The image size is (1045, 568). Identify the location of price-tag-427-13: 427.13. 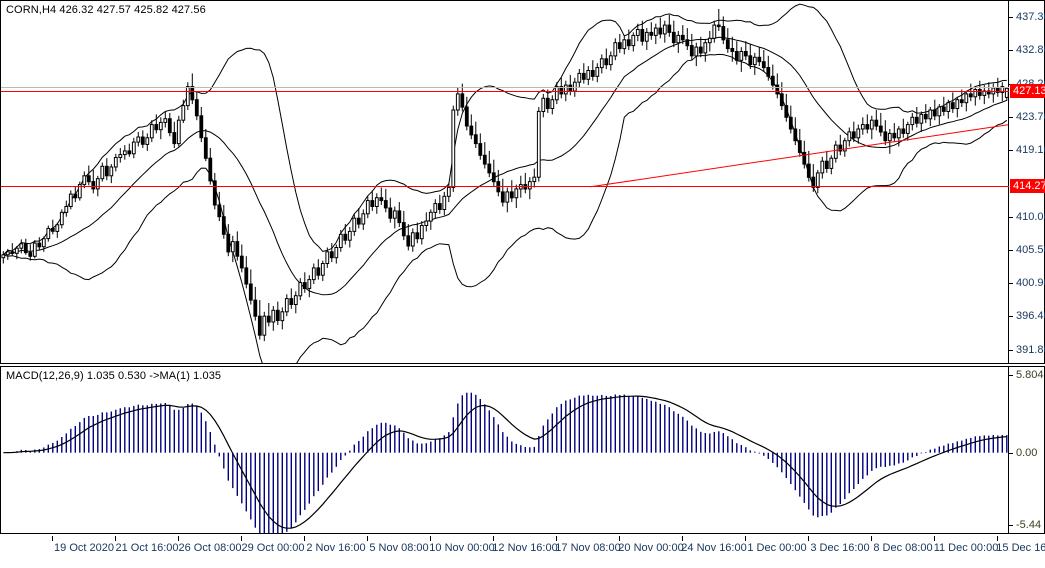
(1027, 91).